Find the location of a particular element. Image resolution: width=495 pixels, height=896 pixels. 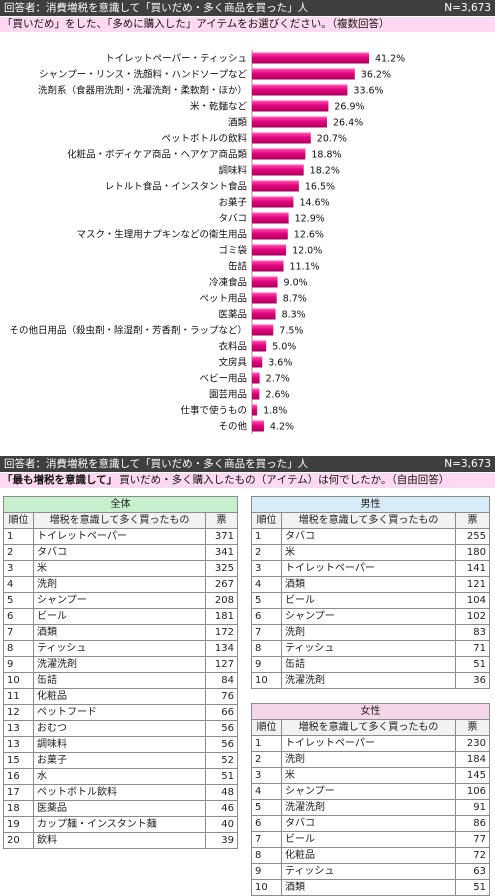

votes-cell: 184 is located at coordinates (472, 759).